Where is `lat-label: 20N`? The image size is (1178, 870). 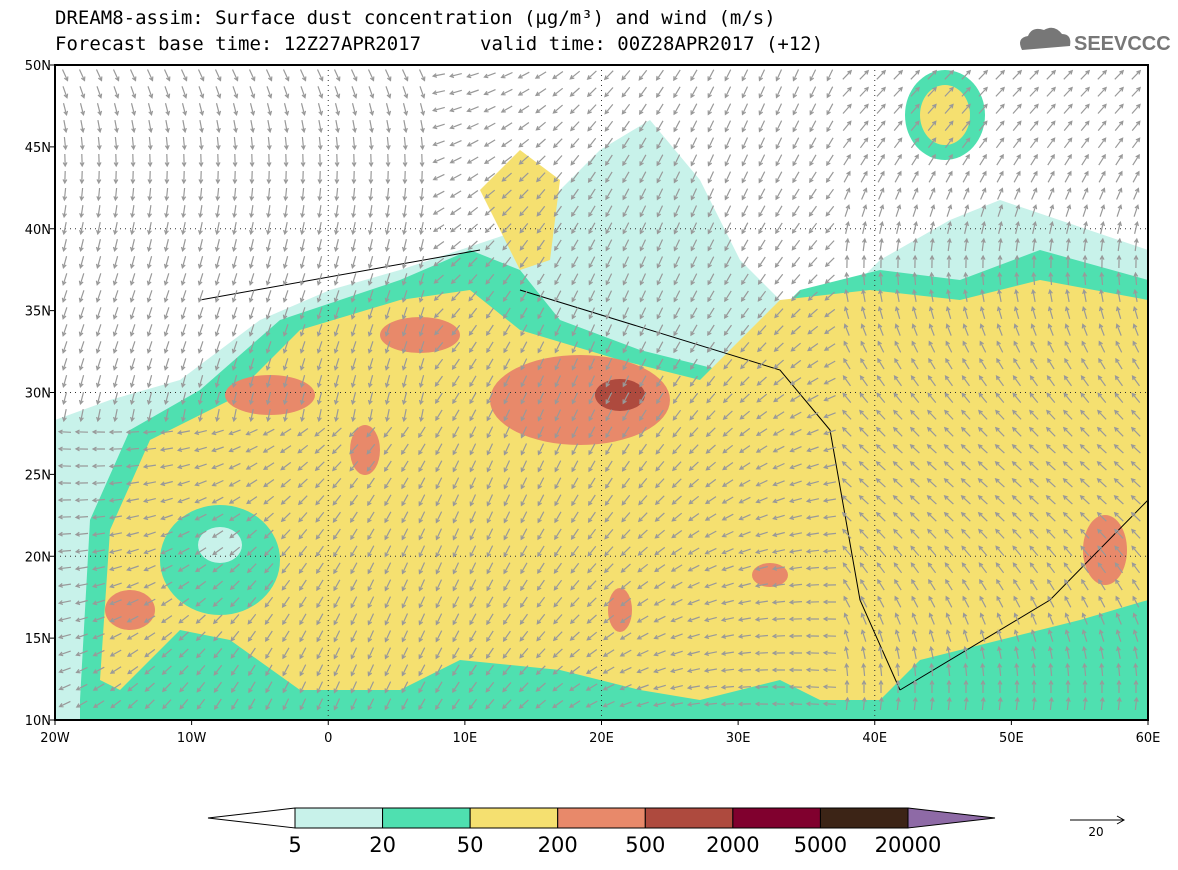
lat-label: 20N is located at coordinates (38, 557).